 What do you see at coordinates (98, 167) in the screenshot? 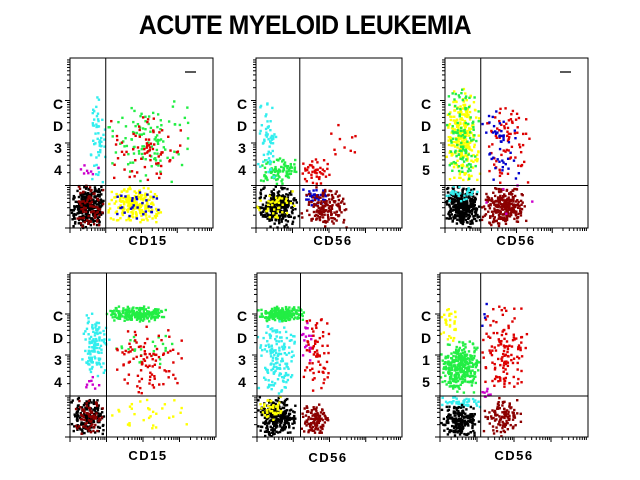
I see `data-point-magenta` at bounding box center [98, 167].